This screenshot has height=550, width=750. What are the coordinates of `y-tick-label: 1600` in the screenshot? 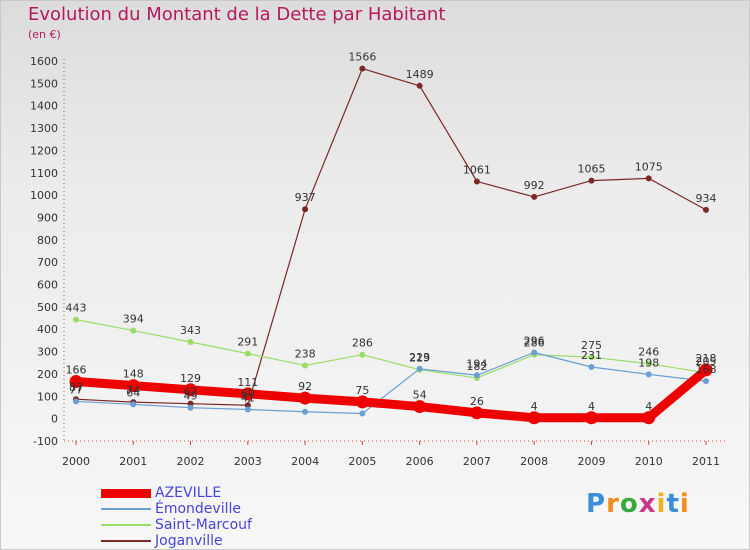 It's located at (44, 61).